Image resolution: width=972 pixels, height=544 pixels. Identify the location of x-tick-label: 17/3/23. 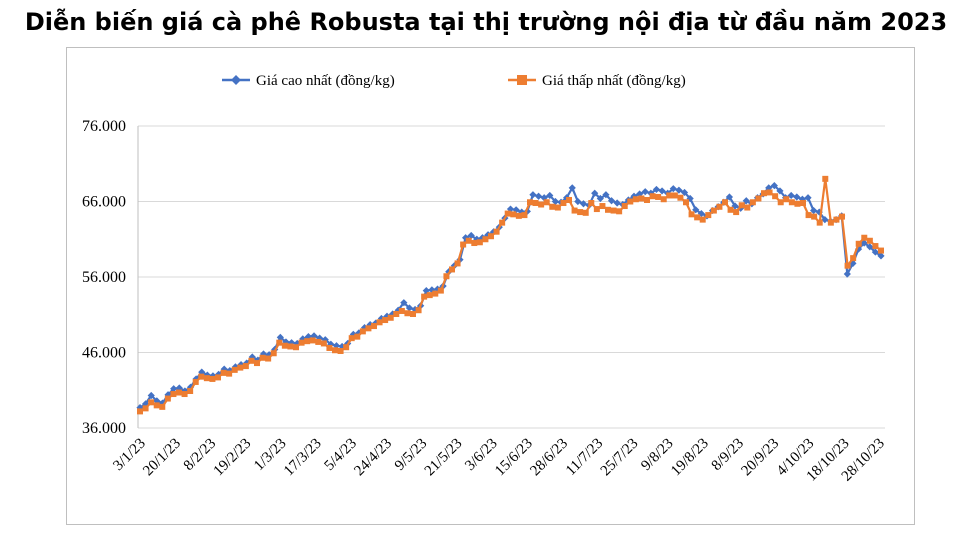
(303, 458).